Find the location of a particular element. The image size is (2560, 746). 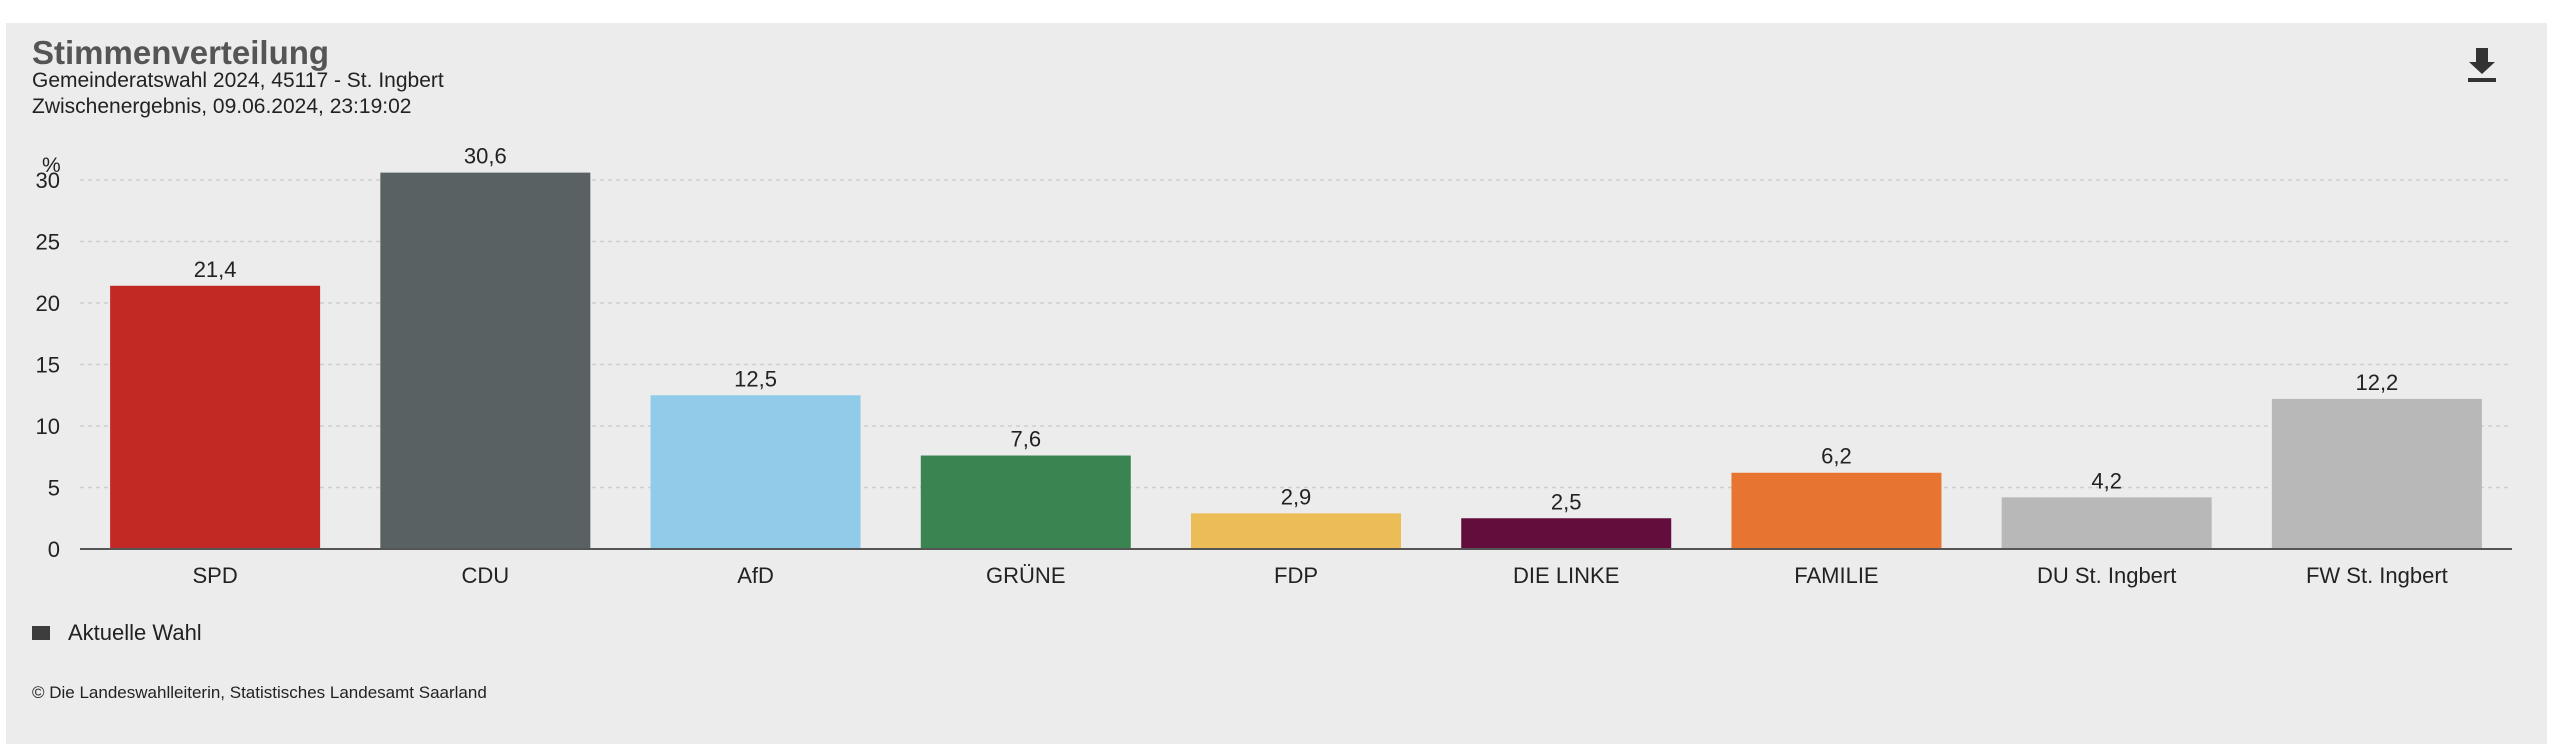

x-tick-label: FDP is located at coordinates (1296, 575).